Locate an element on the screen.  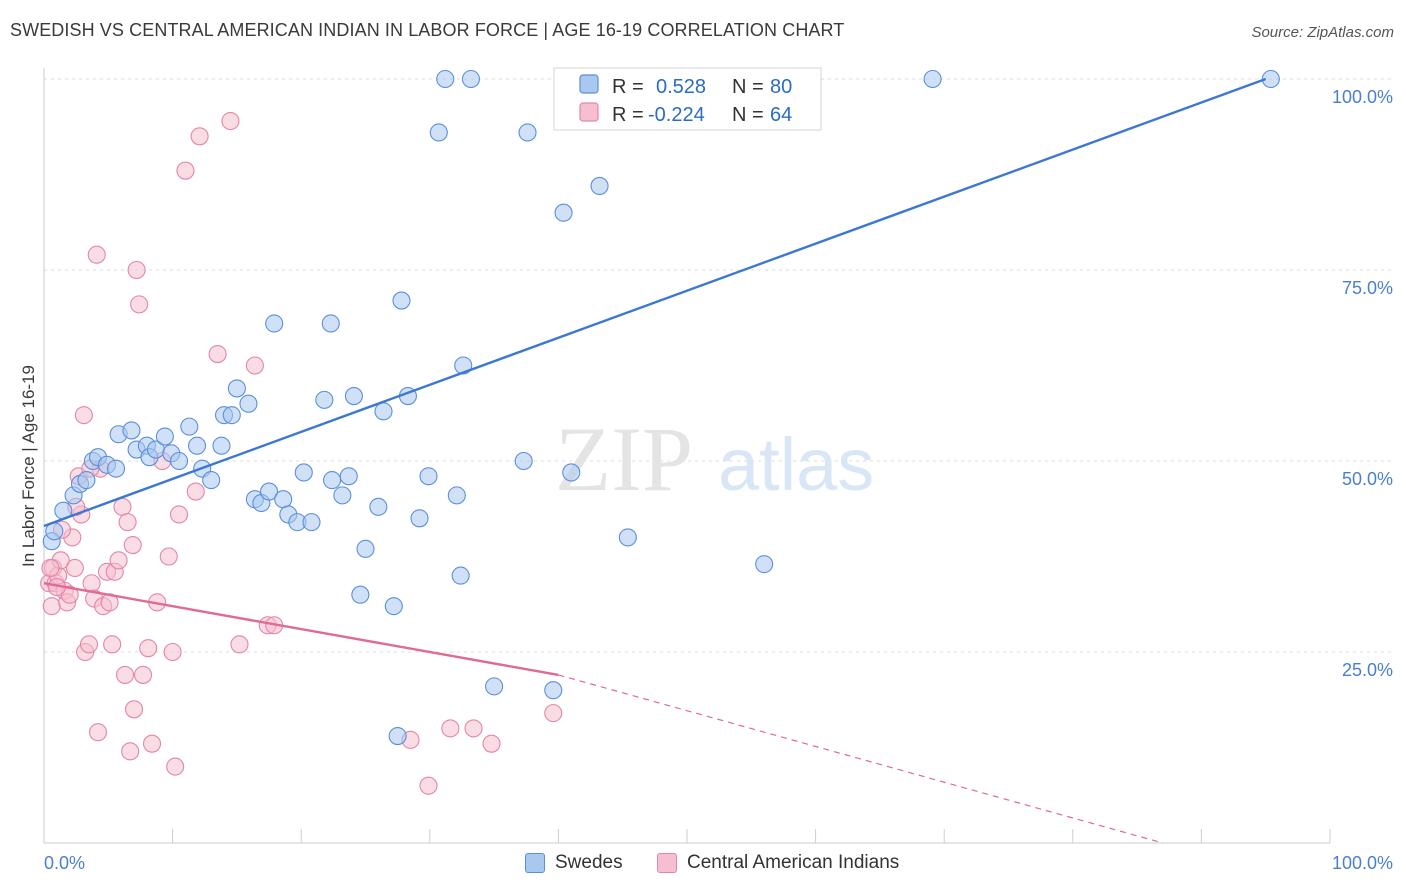
bottom-legend: Swedes Central American Indians is located at coordinates (703, 865).